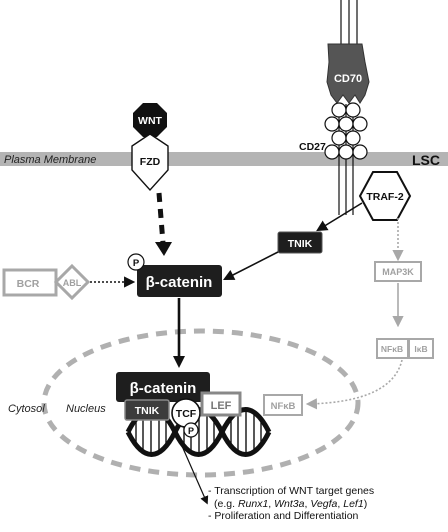 The width and height of the screenshot is (448, 532). I want to click on gene-vegfa: Vegfa, so click(324, 503).